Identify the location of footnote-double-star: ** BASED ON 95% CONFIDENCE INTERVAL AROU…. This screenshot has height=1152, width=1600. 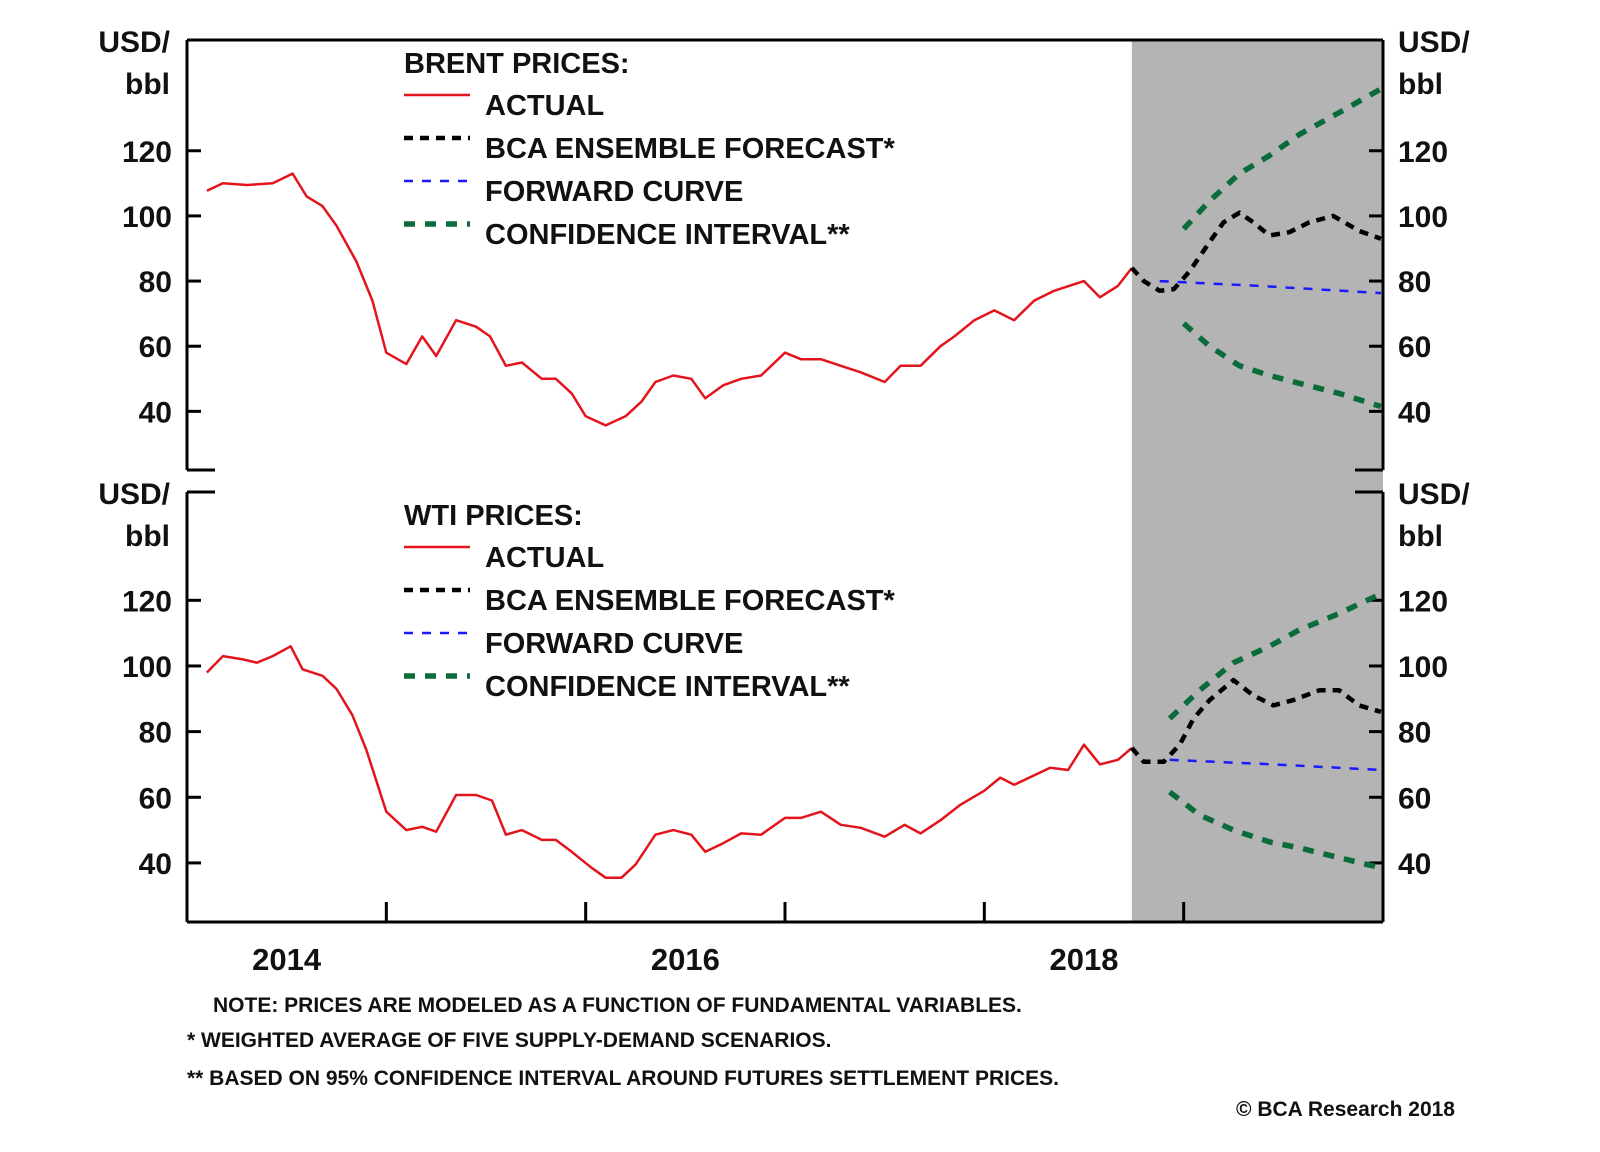
(623, 1078).